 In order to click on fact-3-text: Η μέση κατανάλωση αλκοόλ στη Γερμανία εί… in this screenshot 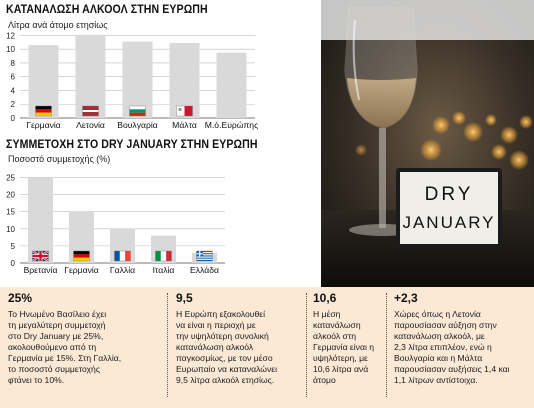, I will do `click(344, 347)`.